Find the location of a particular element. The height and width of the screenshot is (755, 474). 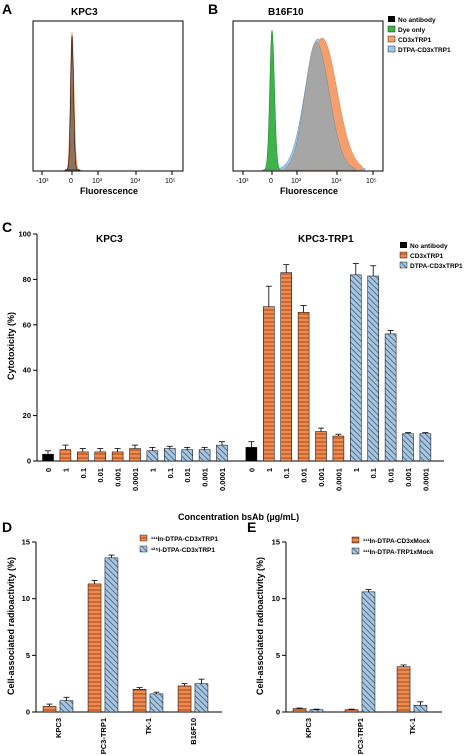

x-tick-label: B16F10 is located at coordinates (193, 731).